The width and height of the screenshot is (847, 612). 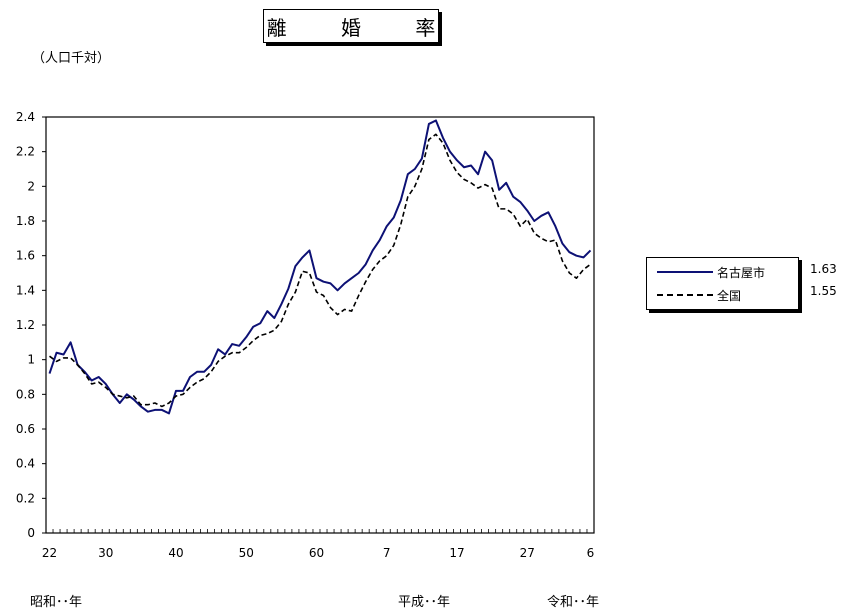 What do you see at coordinates (105, 553) in the screenshot?
I see `x-tick-label: 30` at bounding box center [105, 553].